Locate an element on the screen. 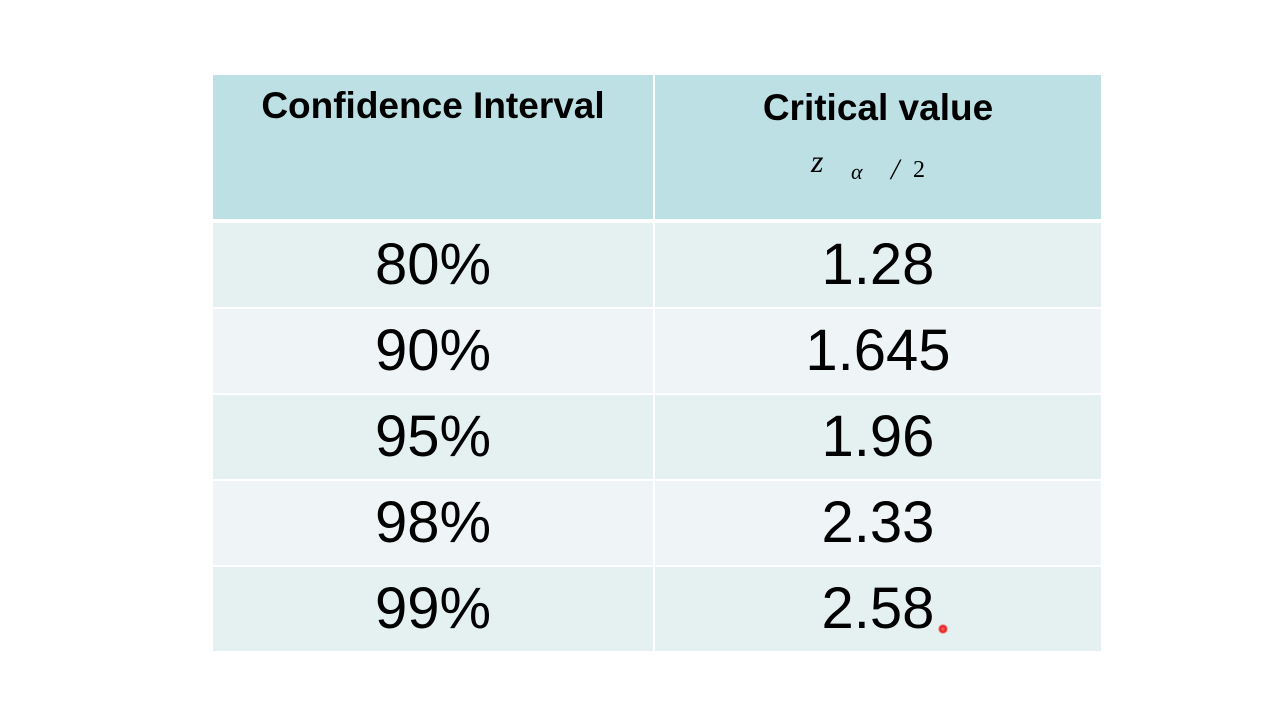 The height and width of the screenshot is (720, 1280). ci-cell: 98% is located at coordinates (434, 523).